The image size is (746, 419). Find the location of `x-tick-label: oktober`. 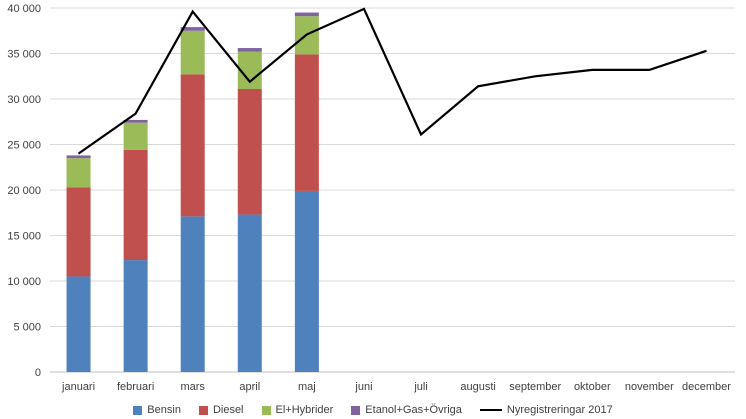

x-tick-label: oktober is located at coordinates (592, 387).